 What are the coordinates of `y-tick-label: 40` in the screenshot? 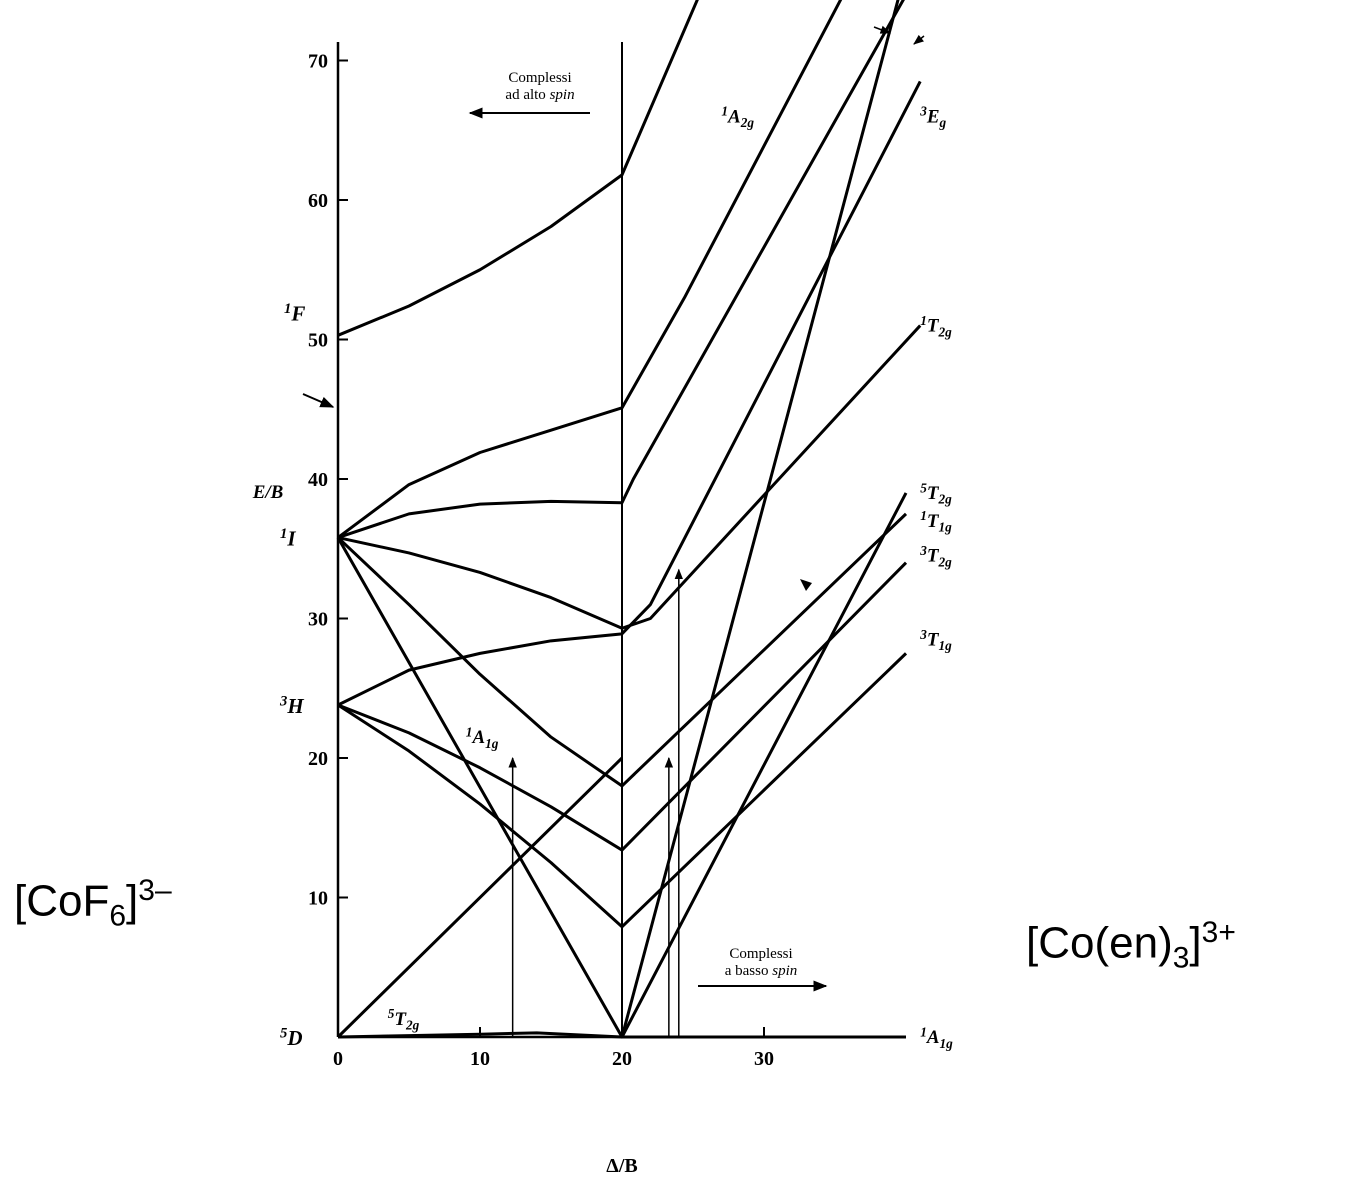 It's located at (318, 480).